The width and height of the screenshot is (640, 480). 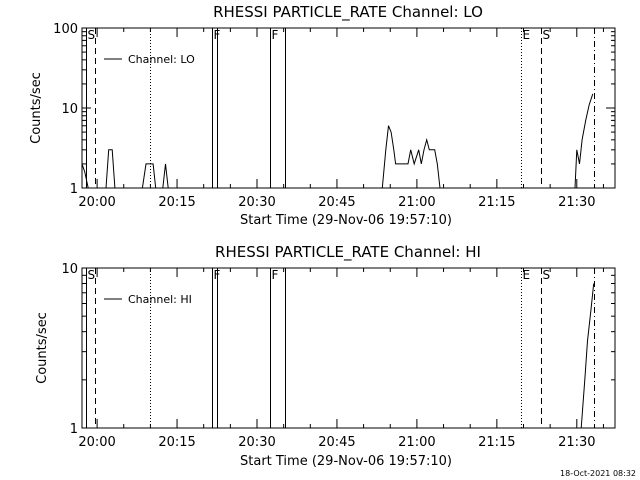 What do you see at coordinates (42, 348) in the screenshot?
I see `y-axis-label-hi: Counts/sec` at bounding box center [42, 348].